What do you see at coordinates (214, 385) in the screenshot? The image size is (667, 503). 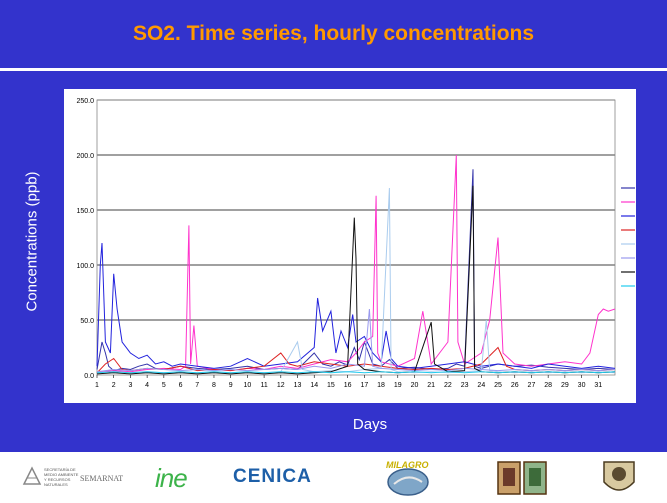 I see `x-tick-label: 8` at bounding box center [214, 385].